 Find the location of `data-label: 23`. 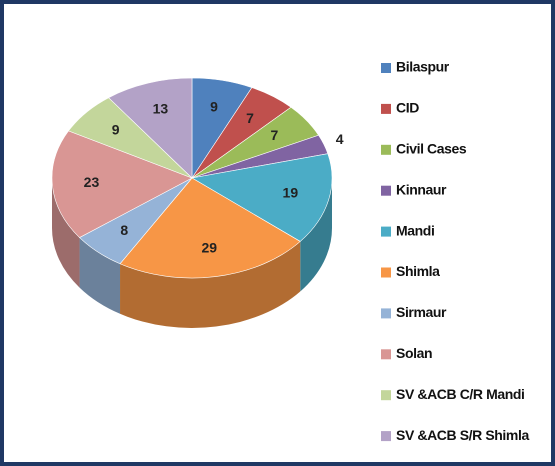

data-label: 23 is located at coordinates (92, 182).